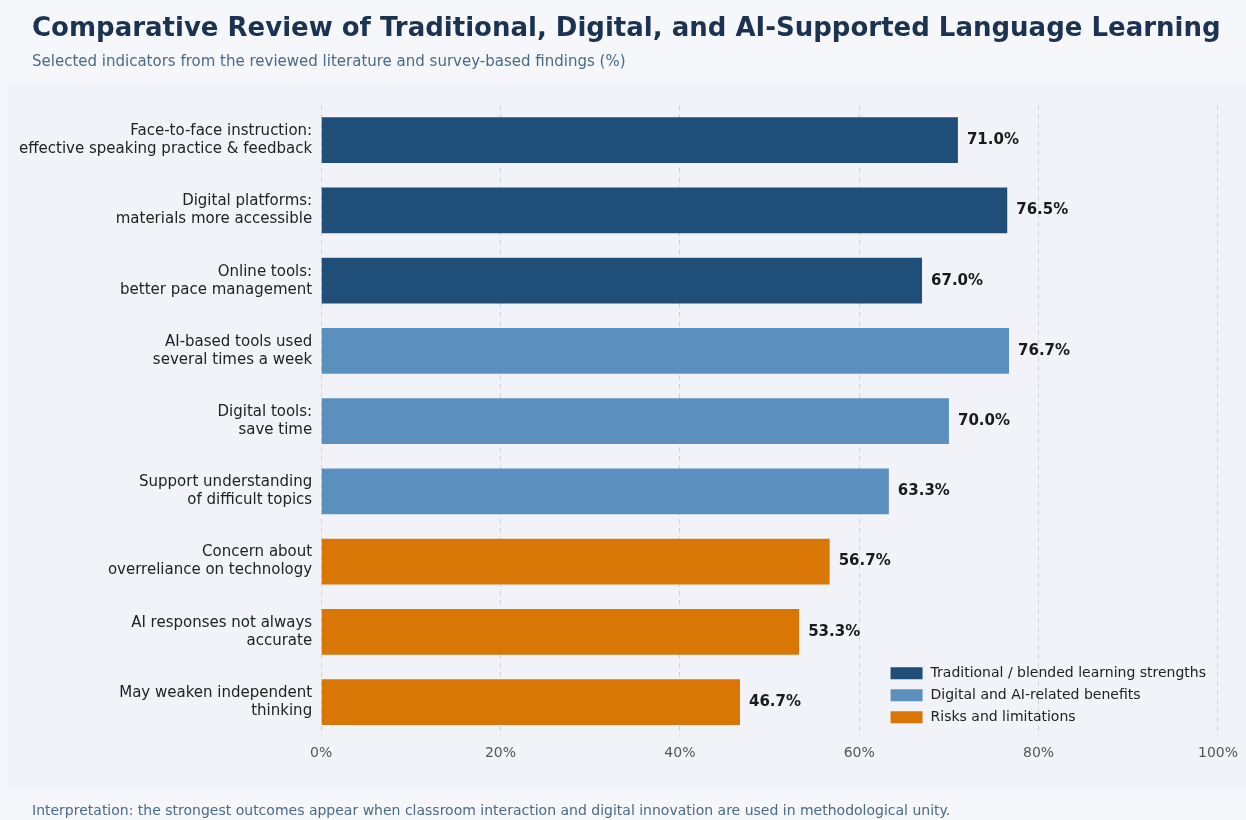  I want to click on x-tick-label: 0%, so click(321, 752).